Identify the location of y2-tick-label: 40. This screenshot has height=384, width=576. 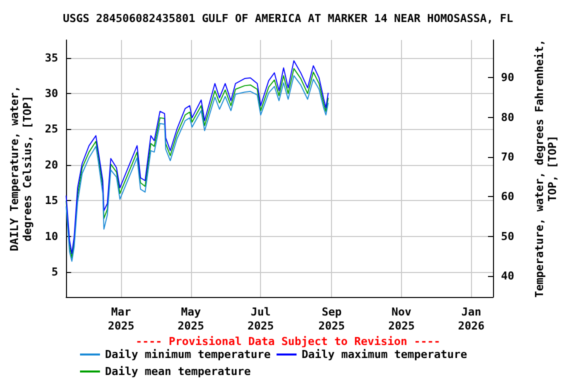
(507, 275).